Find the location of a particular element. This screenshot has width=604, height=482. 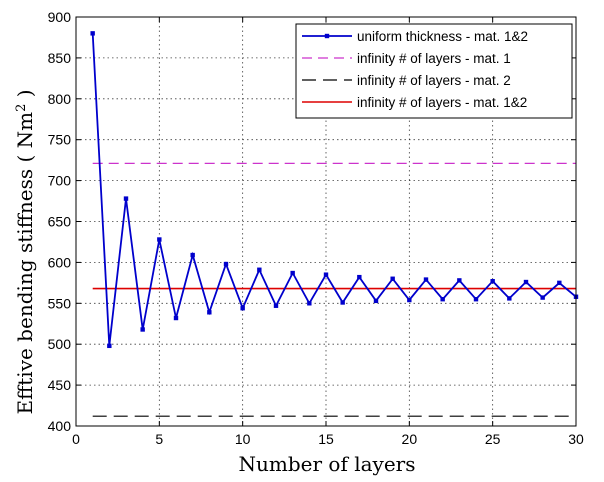

y-tick-label: 400 is located at coordinates (60, 426).